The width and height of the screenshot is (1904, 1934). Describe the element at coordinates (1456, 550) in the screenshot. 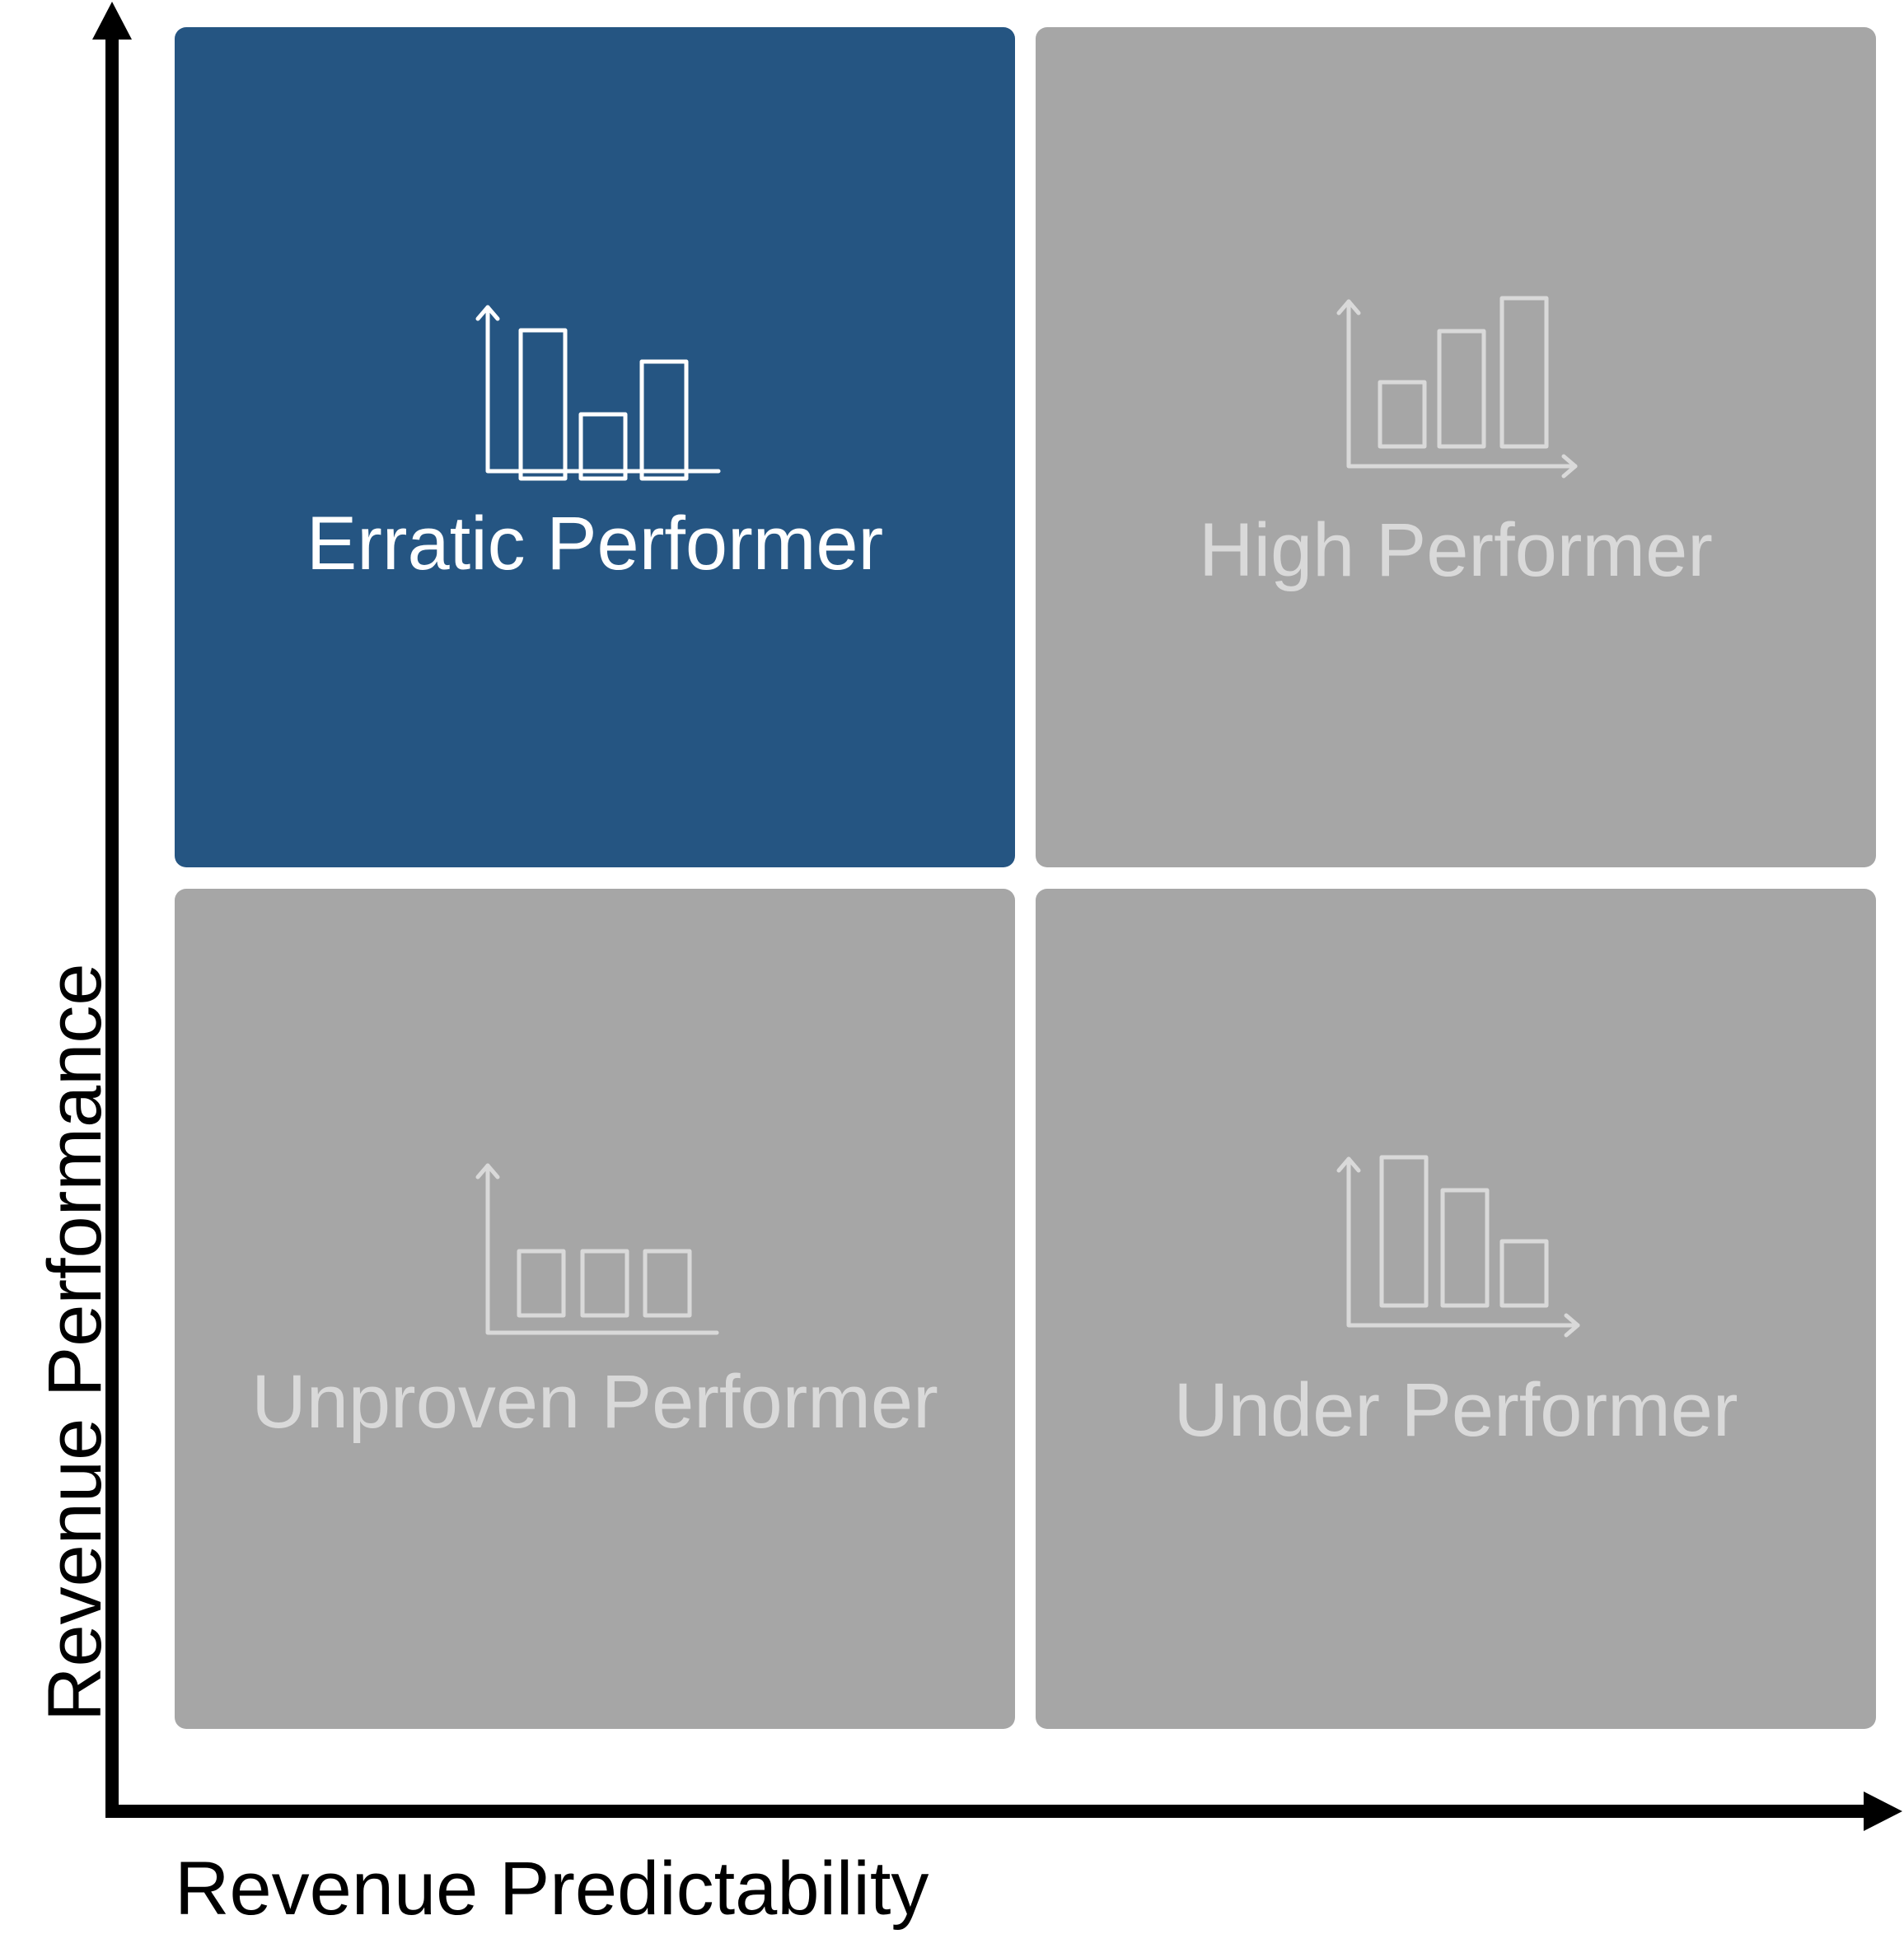

I see `quadrant-label: High Performer` at that location.